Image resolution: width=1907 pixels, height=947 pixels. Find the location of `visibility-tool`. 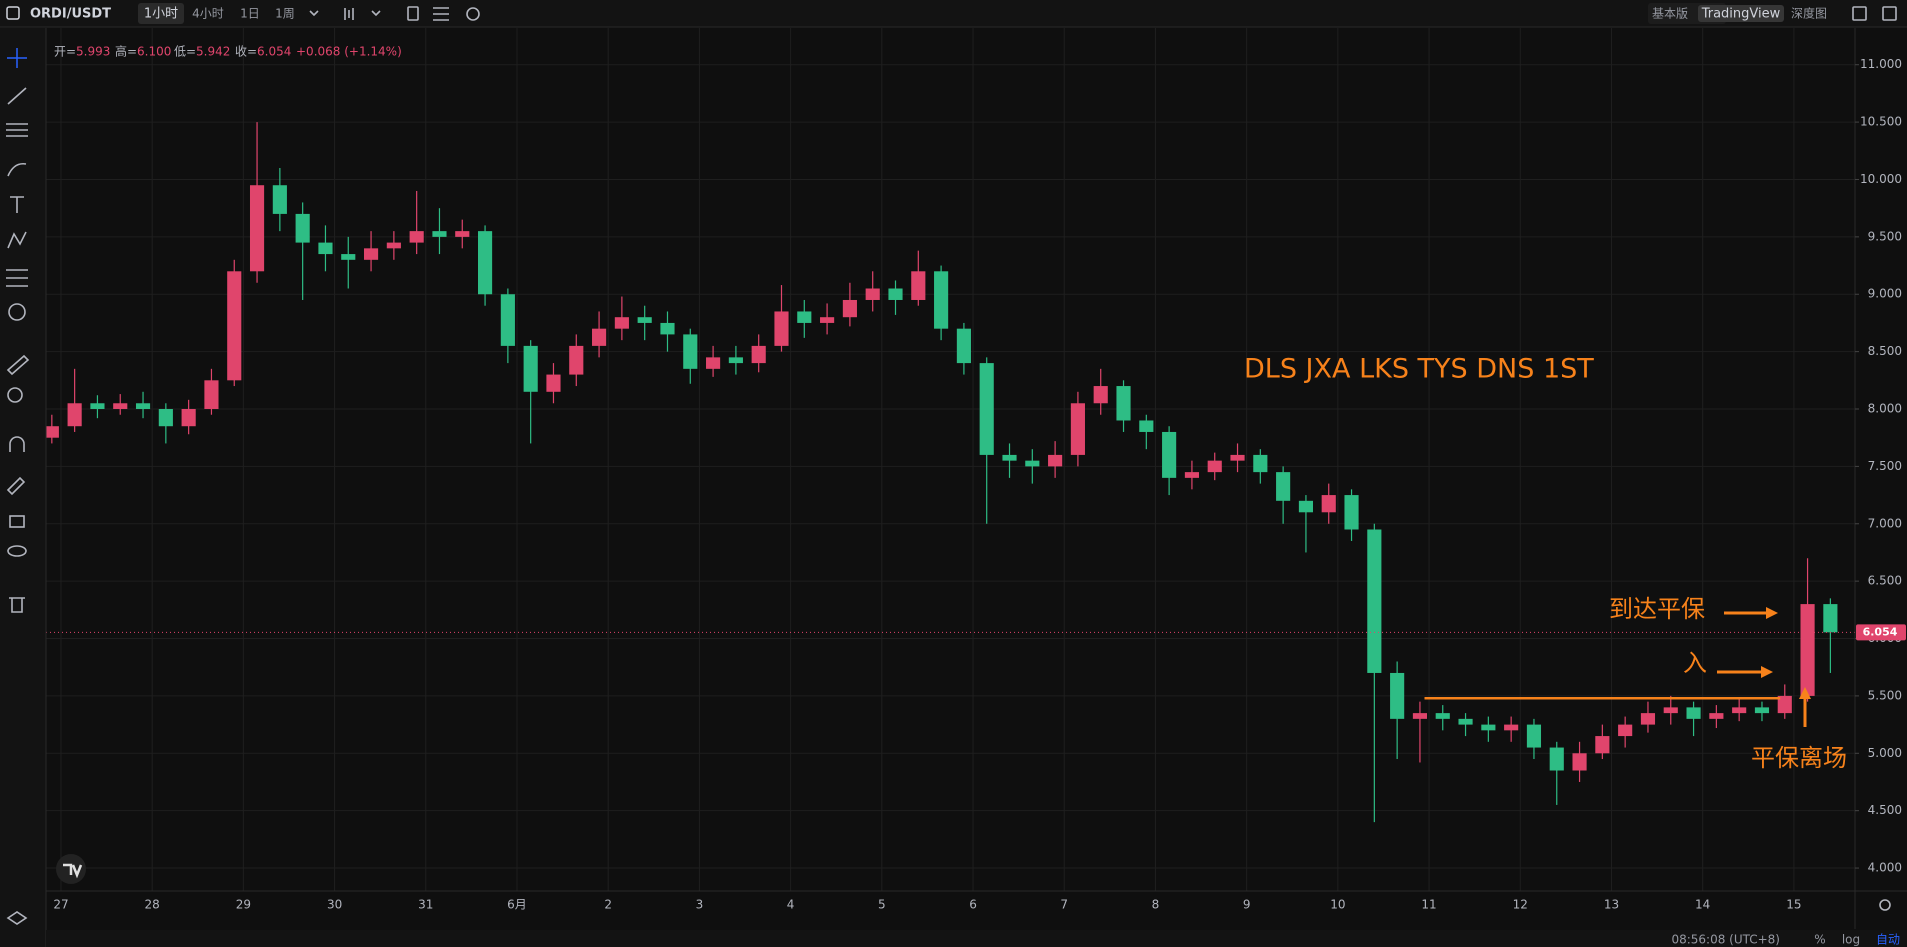

visibility-tool is located at coordinates (17, 551).